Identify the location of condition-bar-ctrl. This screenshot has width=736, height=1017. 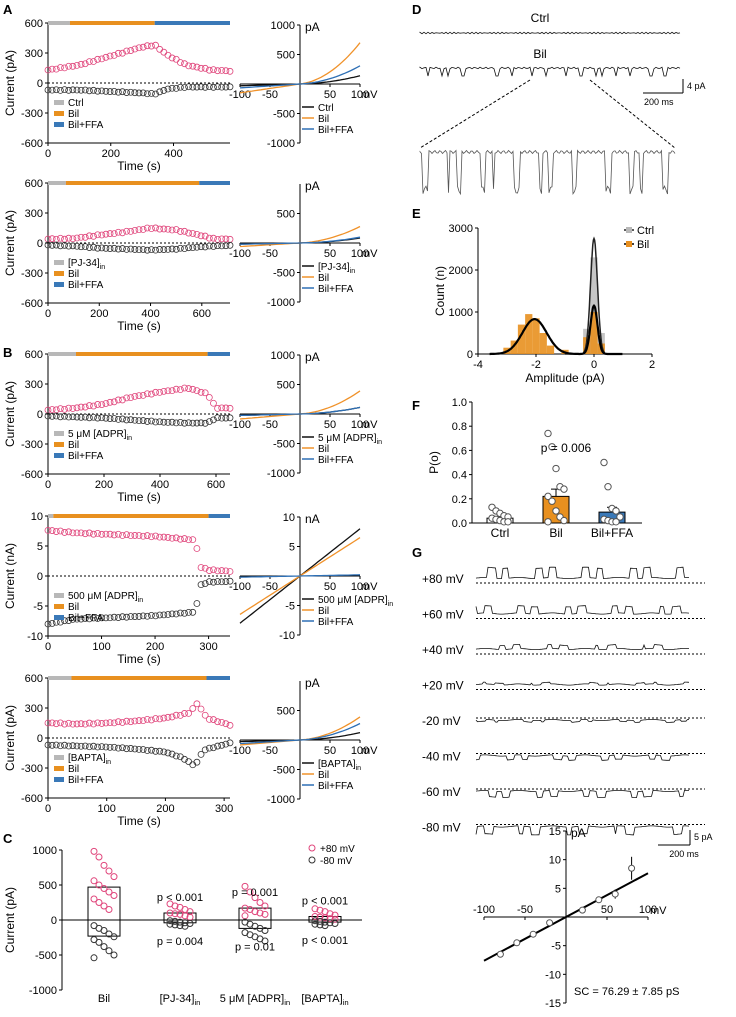
(51, 516).